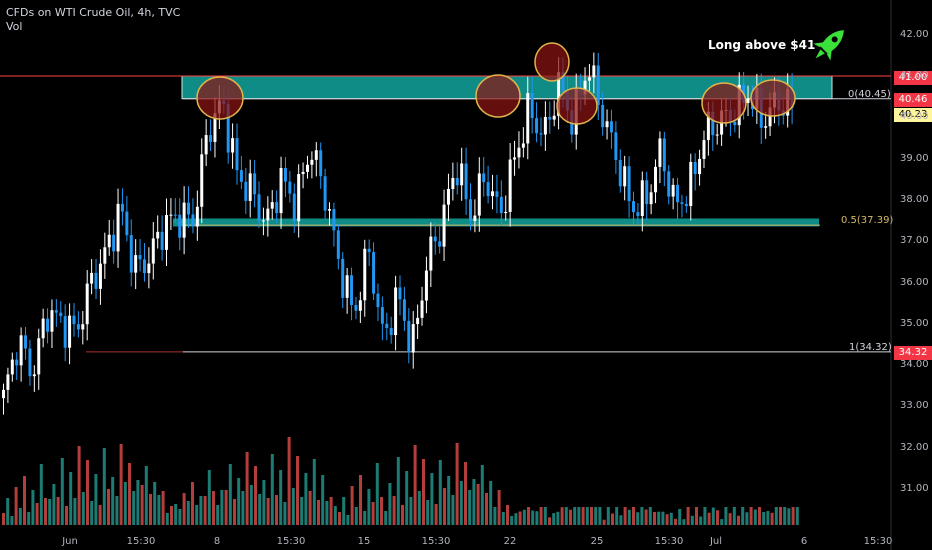  What do you see at coordinates (913, 353) in the screenshot?
I see `fib1-price-label: 34.32` at bounding box center [913, 353].